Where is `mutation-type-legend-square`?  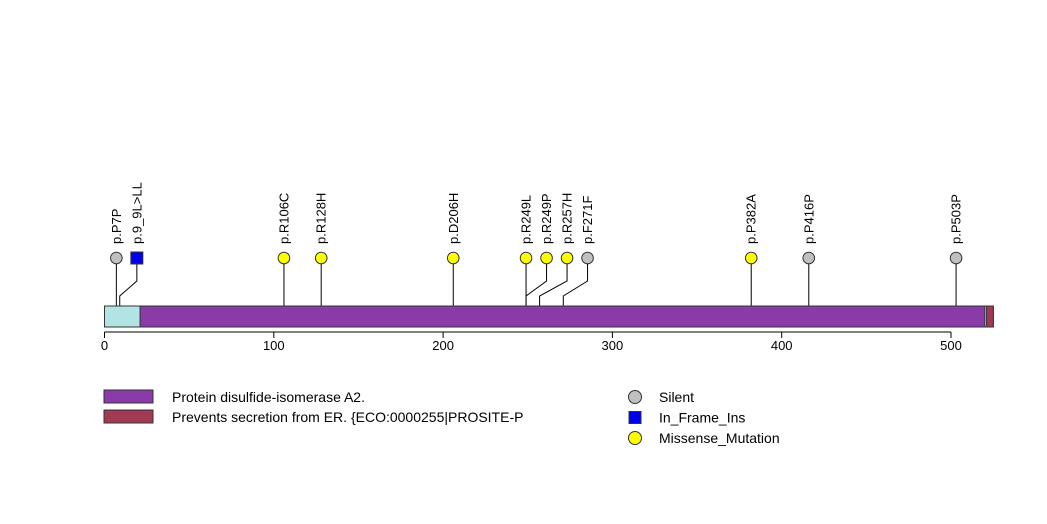 mutation-type-legend-square is located at coordinates (635, 417).